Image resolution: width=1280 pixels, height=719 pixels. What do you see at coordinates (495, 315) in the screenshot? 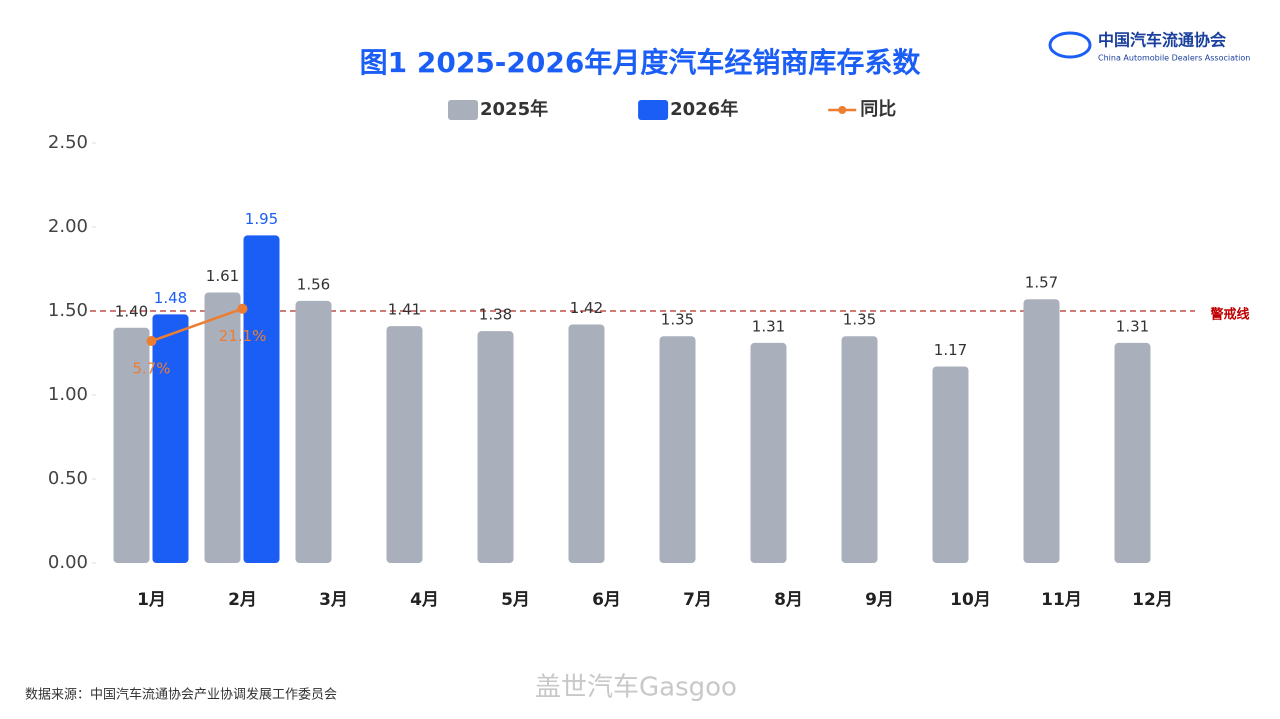
I see `value-label: 1.38` at bounding box center [495, 315].